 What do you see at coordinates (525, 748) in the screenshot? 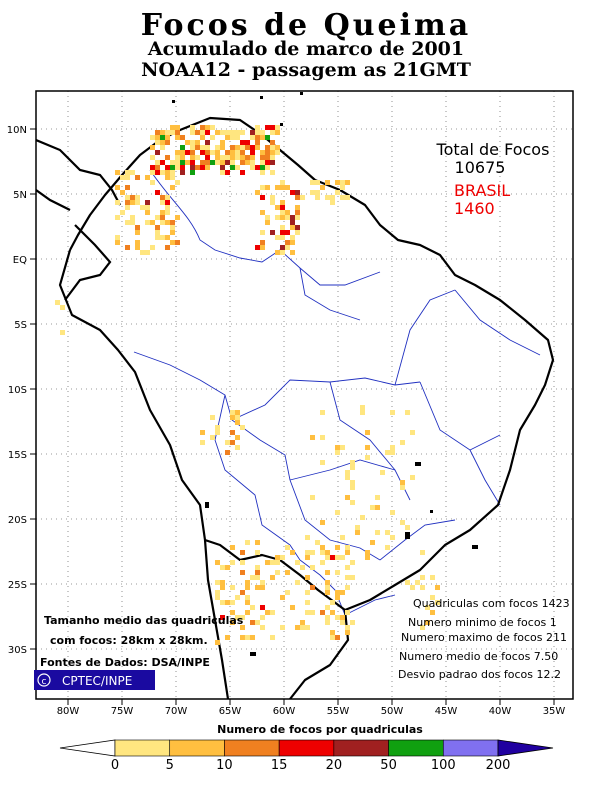
I see `legend-high-arrow` at bounding box center [525, 748].